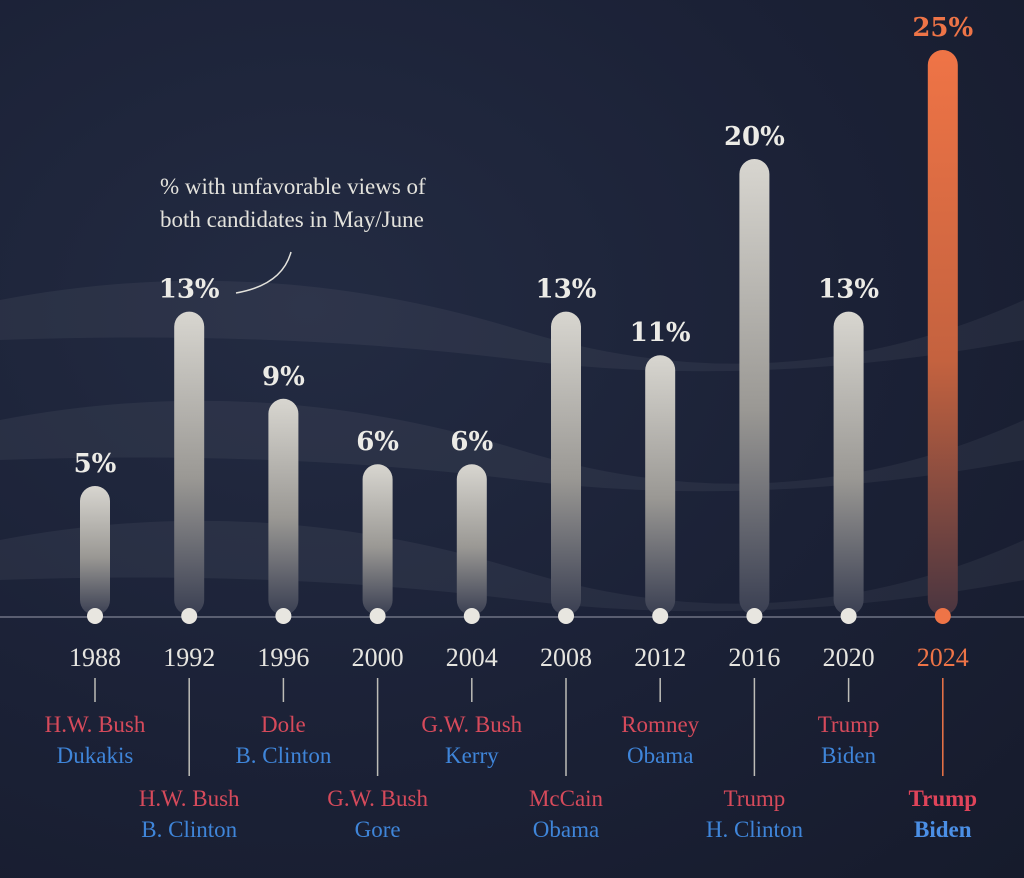  What do you see at coordinates (566, 463) in the screenshot?
I see `bar-2008` at bounding box center [566, 463].